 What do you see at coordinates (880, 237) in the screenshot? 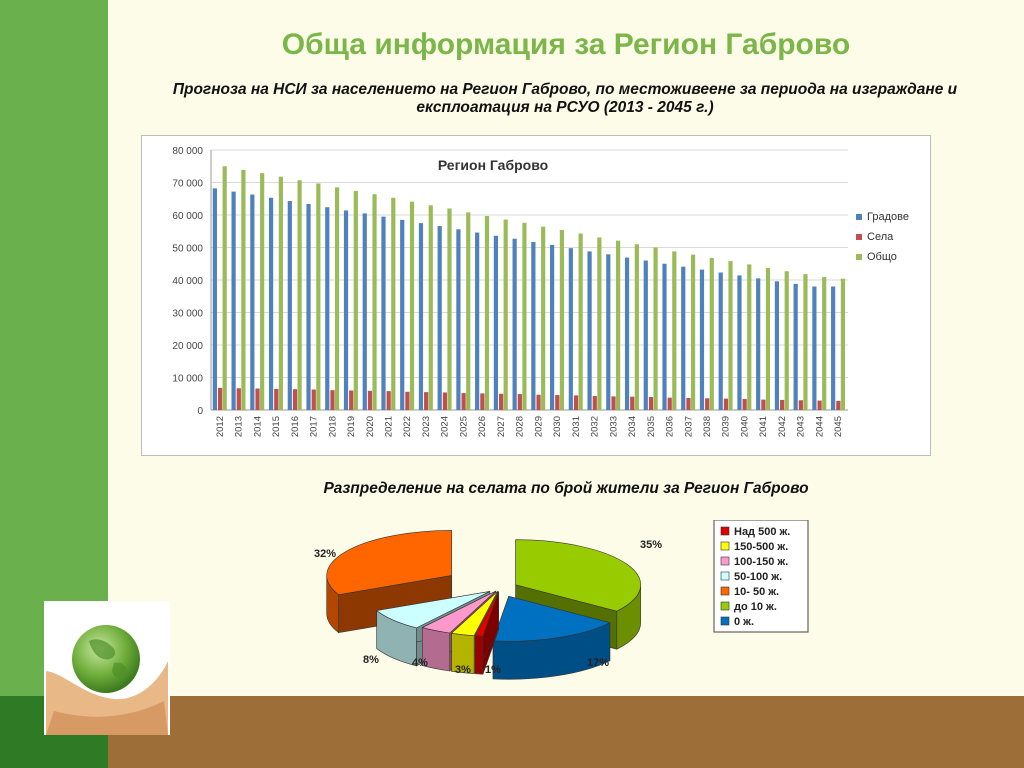
I see `legend-label: Села` at bounding box center [880, 237].